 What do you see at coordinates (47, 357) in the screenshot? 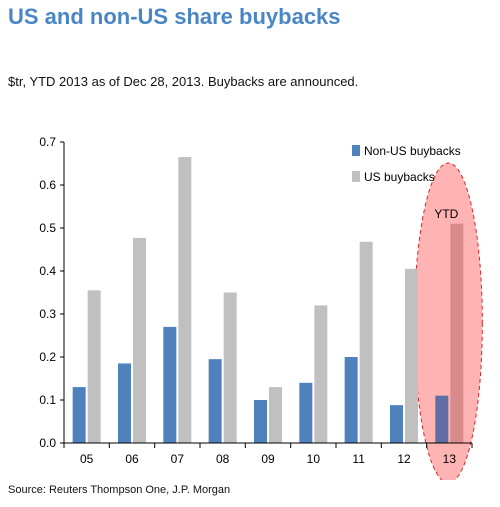
I see `y-tick-label: 0.2` at bounding box center [47, 357].